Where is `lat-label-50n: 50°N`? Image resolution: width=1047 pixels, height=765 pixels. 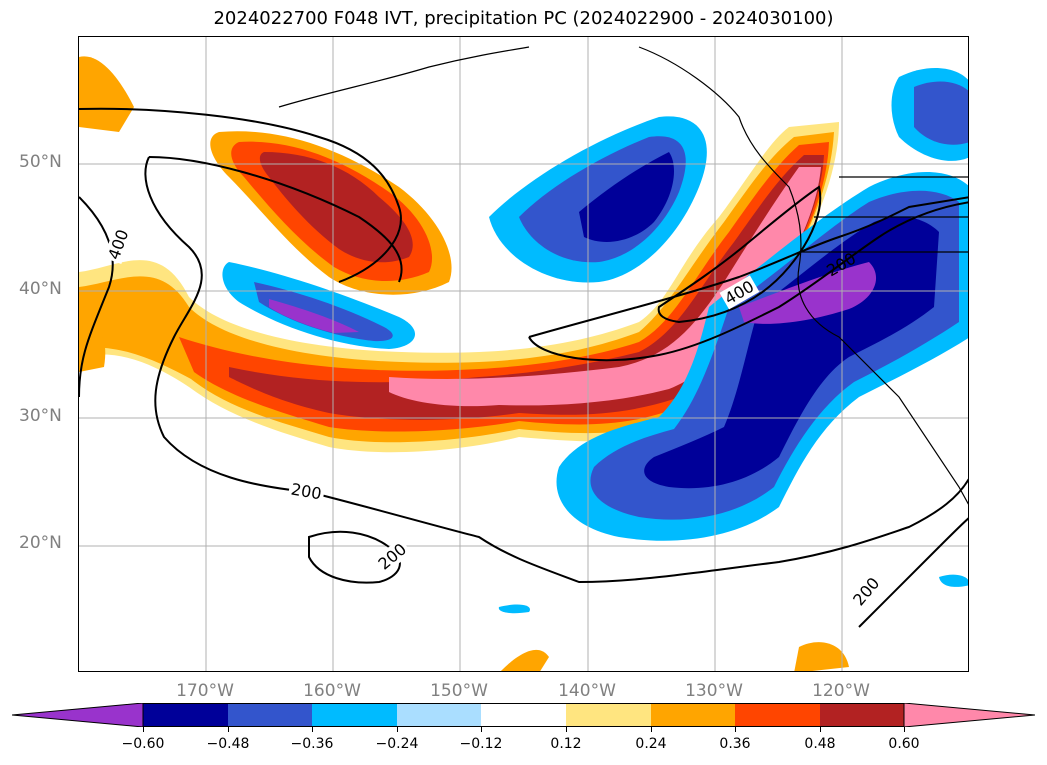 lat-label-50n: 50°N is located at coordinates (40, 162).